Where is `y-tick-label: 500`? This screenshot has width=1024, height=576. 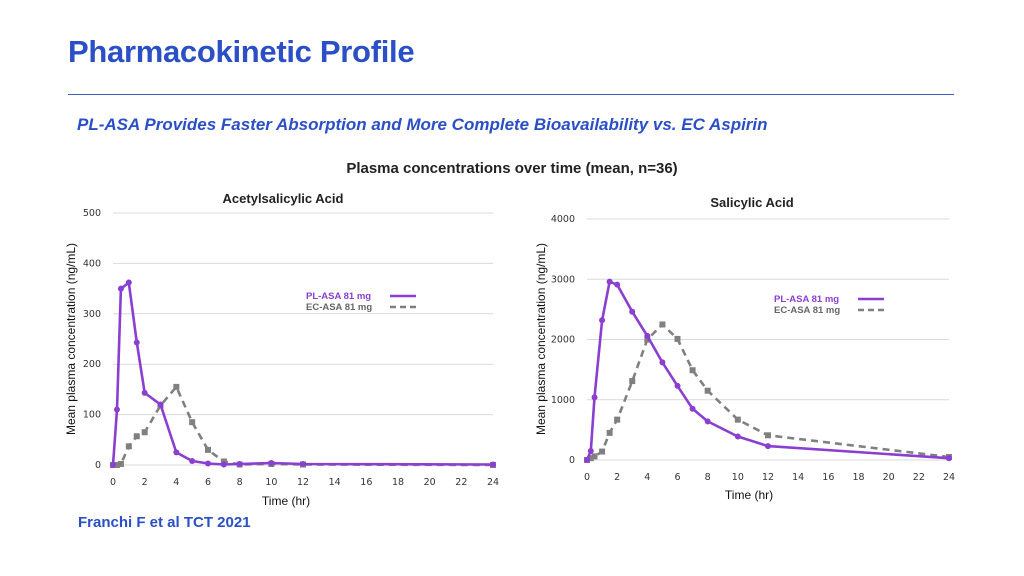 y-tick-label: 500 is located at coordinates (92, 213).